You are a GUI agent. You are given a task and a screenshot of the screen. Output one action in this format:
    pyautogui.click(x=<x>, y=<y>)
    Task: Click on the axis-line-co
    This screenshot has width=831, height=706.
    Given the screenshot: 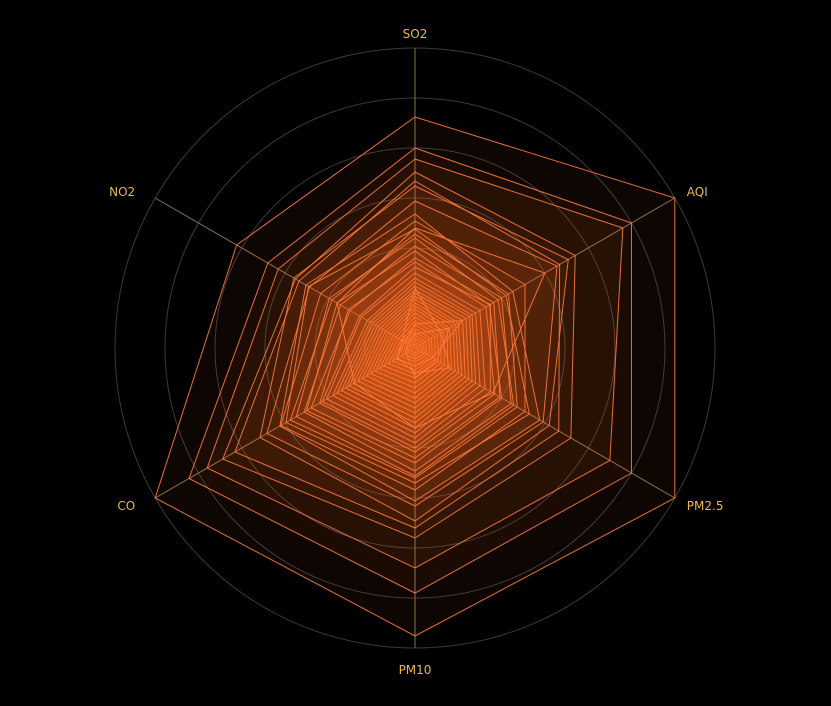 What is the action you would take?
    pyautogui.click(x=285, y=423)
    